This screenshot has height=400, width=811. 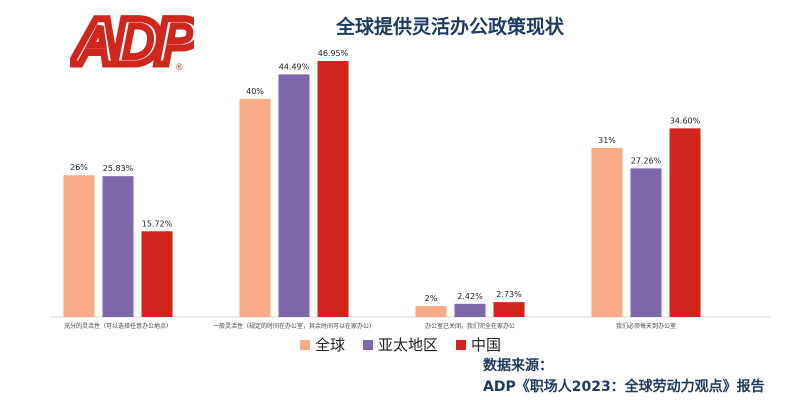 I want to click on bar-label-china-3: 2.73%, so click(x=509, y=294).